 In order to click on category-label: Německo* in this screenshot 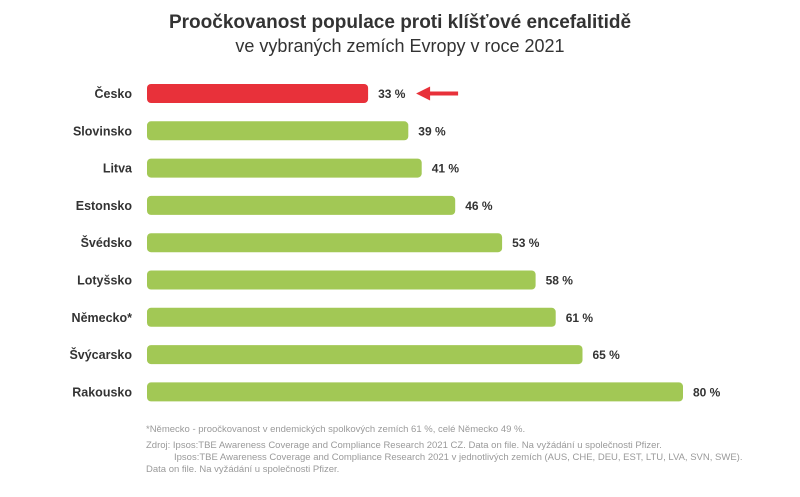, I will do `click(102, 318)`.